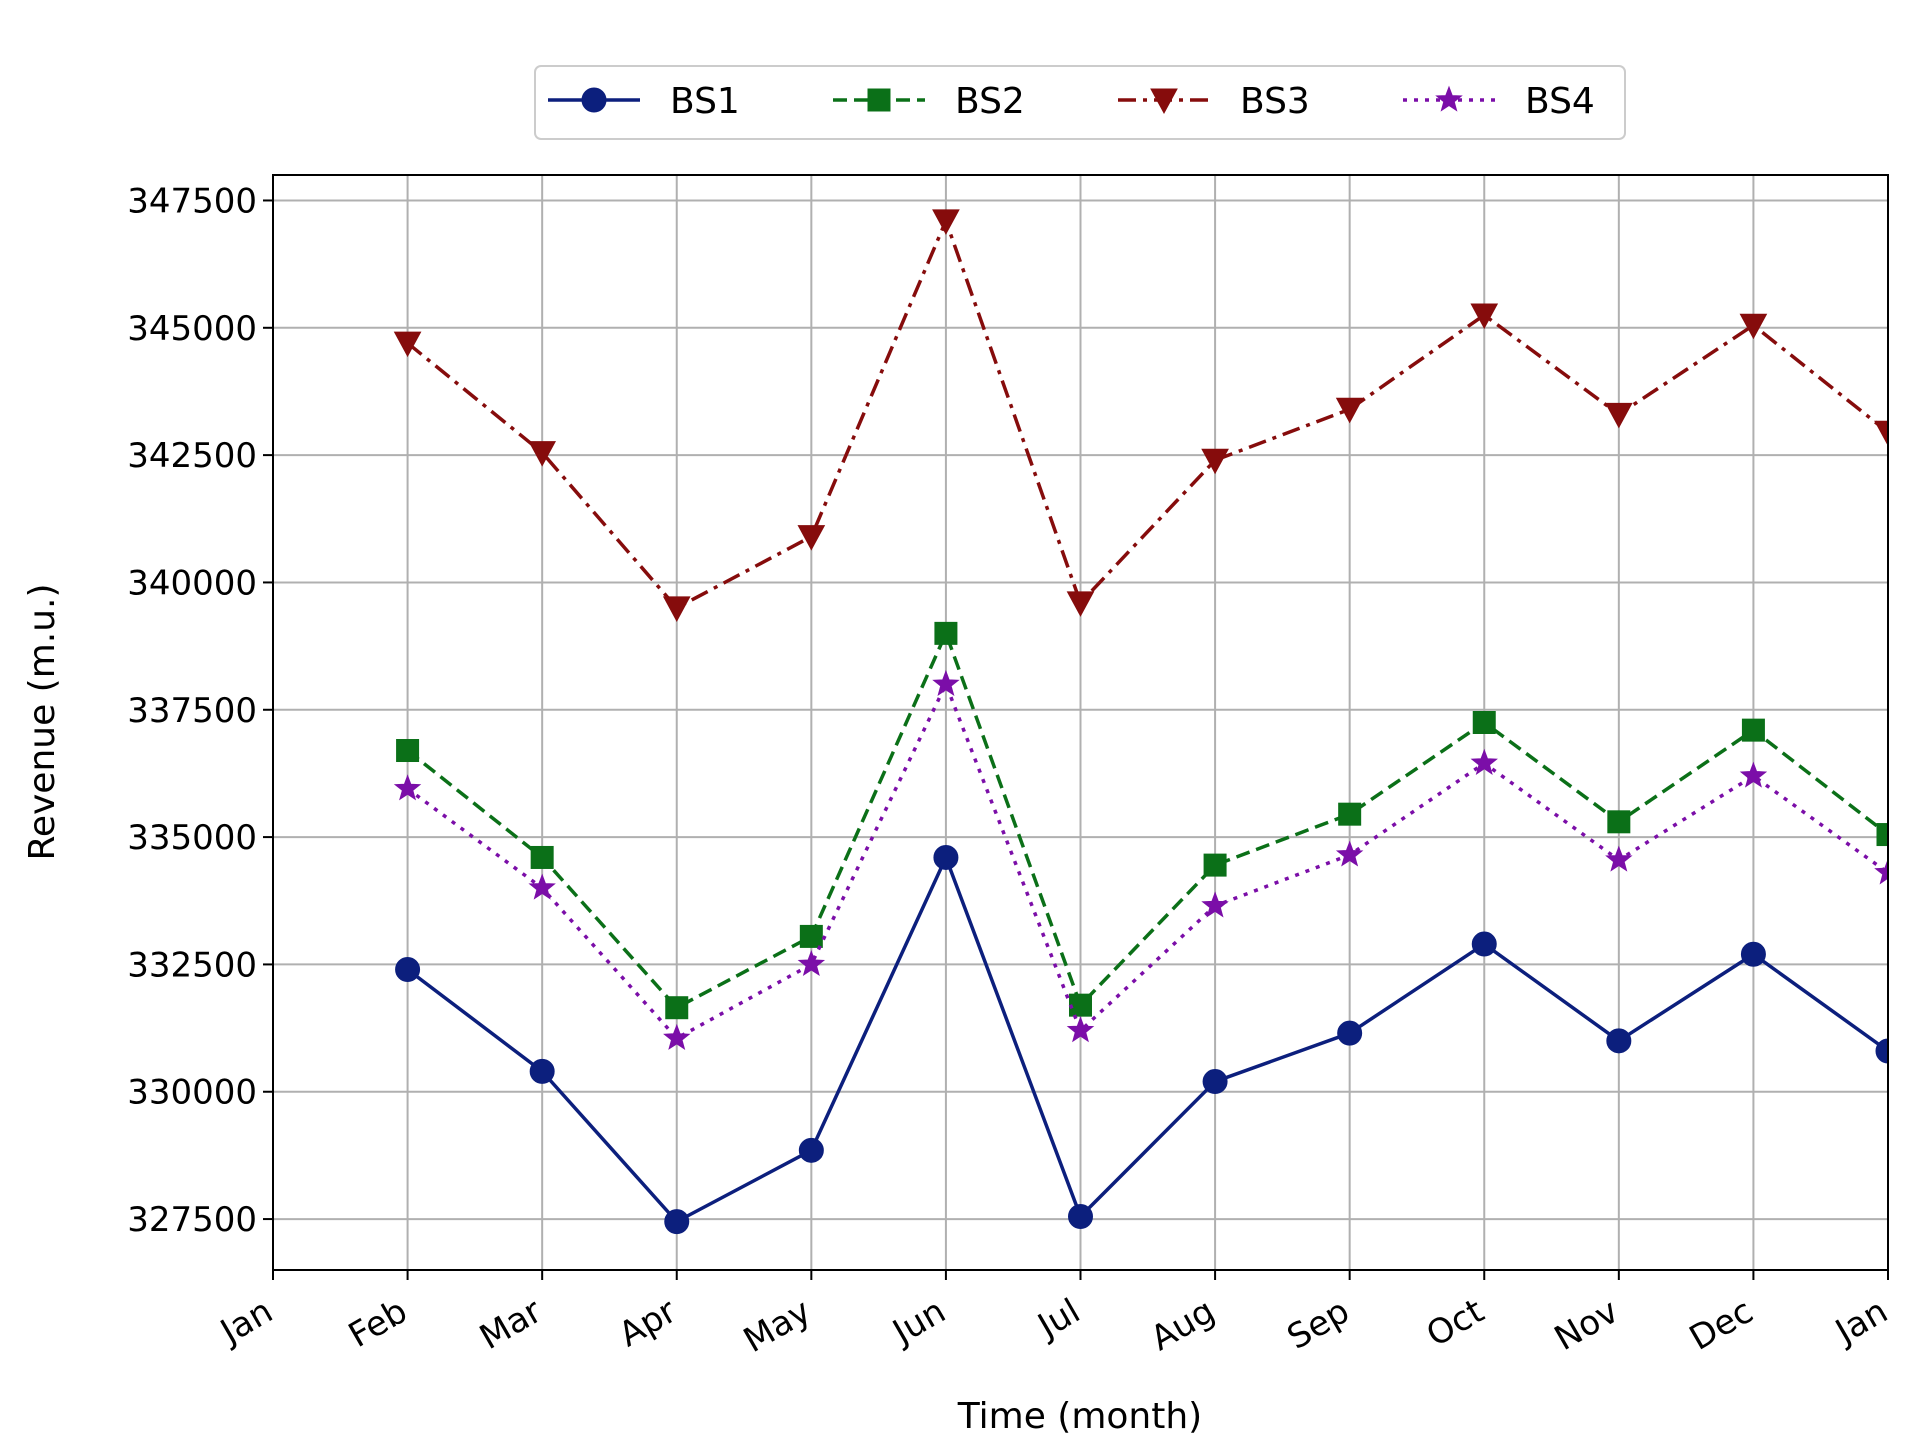  What do you see at coordinates (192, 1093) in the screenshot?
I see `y-tick-label: 330000` at bounding box center [192, 1093].